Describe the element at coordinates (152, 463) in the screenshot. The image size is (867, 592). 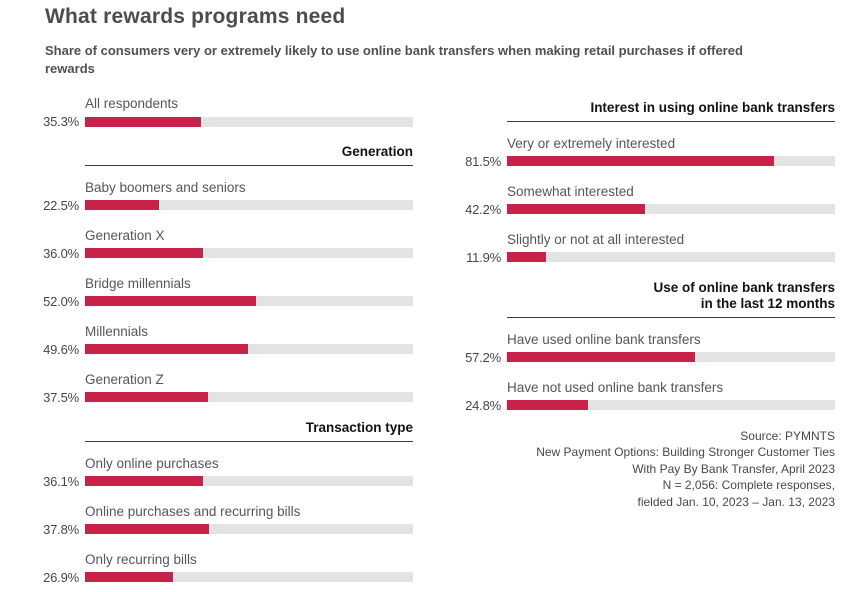
I see `bar-label: Only online purchases` at that location.